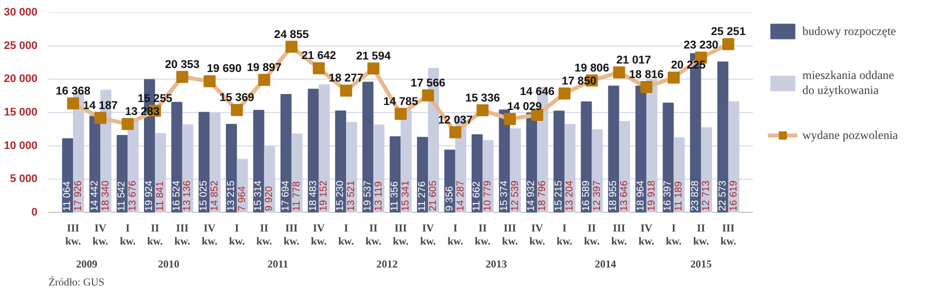  I want to click on data-label: 11 276, so click(422, 196).